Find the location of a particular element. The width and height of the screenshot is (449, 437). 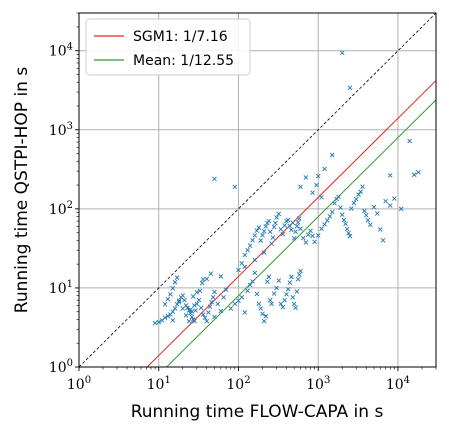

y-tick-label: 103 is located at coordinates (61, 130).